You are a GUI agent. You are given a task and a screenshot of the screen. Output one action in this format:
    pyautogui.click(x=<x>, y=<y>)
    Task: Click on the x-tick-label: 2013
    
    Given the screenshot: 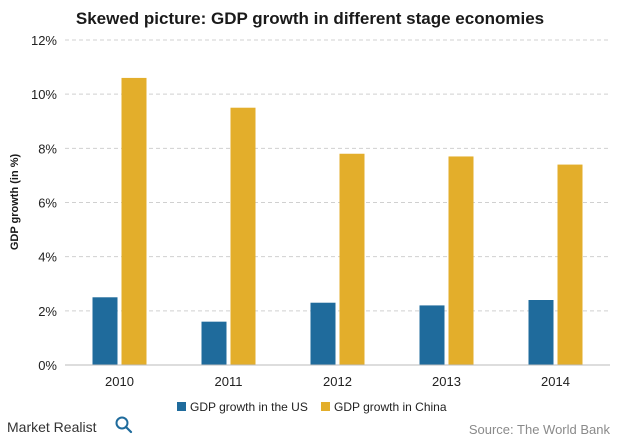 What is the action you would take?
    pyautogui.click(x=446, y=381)
    